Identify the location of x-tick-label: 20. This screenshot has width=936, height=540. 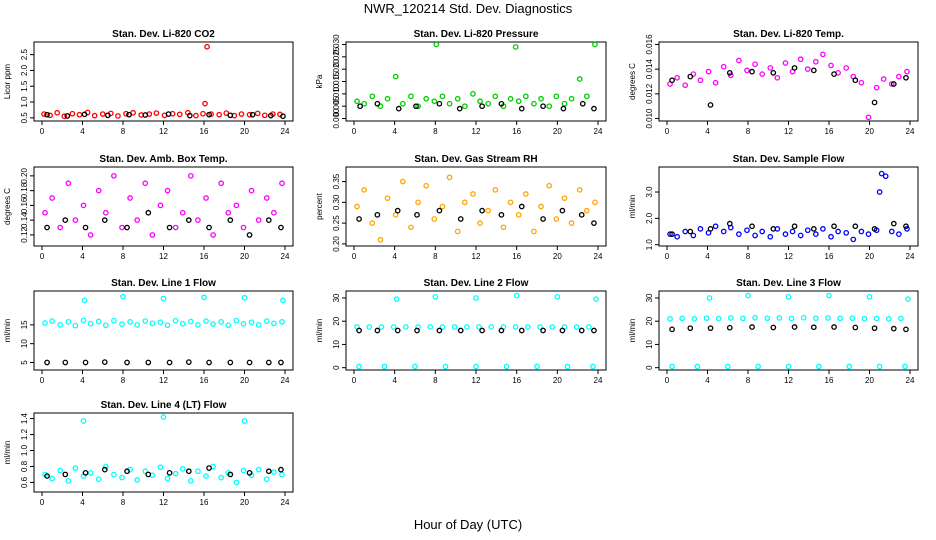
(557, 131).